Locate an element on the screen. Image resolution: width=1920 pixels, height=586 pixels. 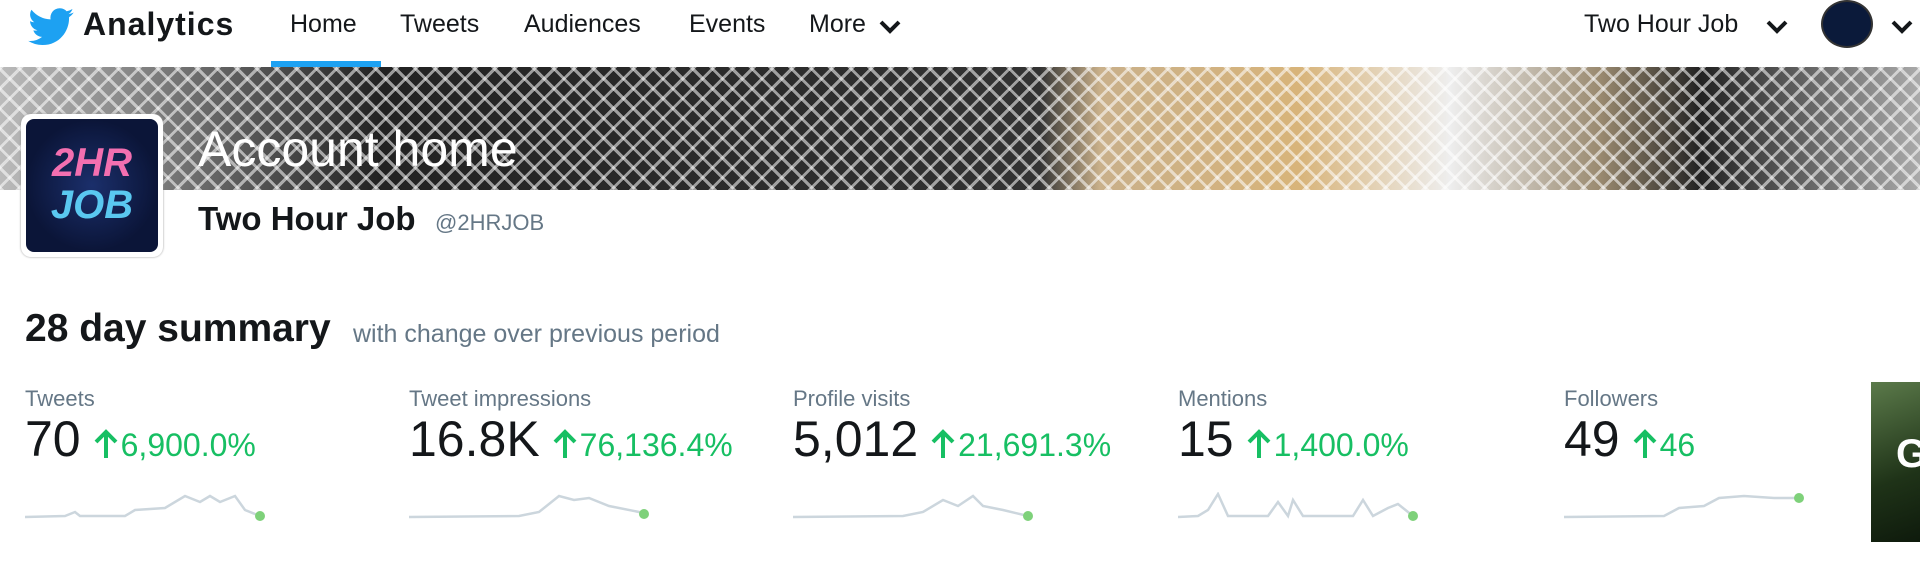
card-change: 46 is located at coordinates (1677, 445).